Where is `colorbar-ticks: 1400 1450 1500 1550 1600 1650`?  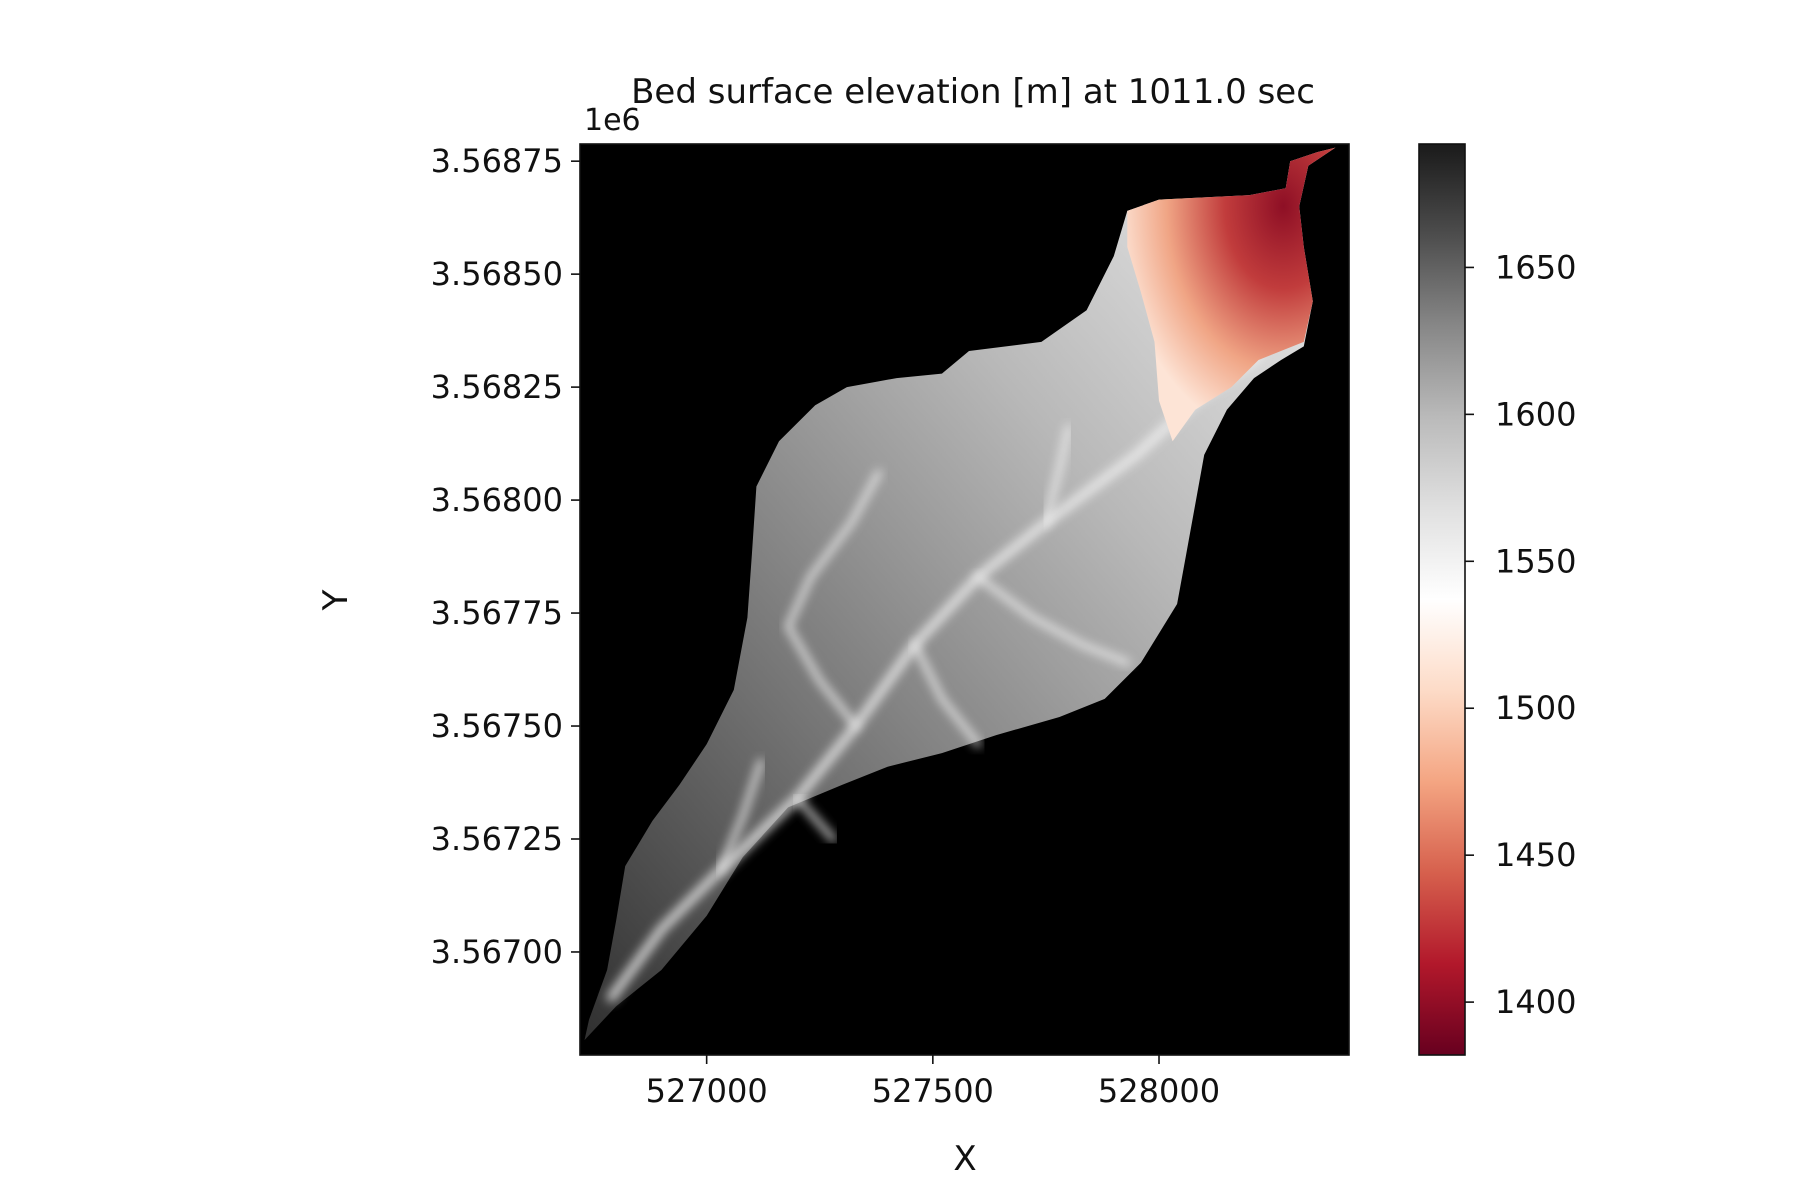 colorbar-ticks: 1400 1450 1500 1550 1600 1650 is located at coordinates (1520, 634).